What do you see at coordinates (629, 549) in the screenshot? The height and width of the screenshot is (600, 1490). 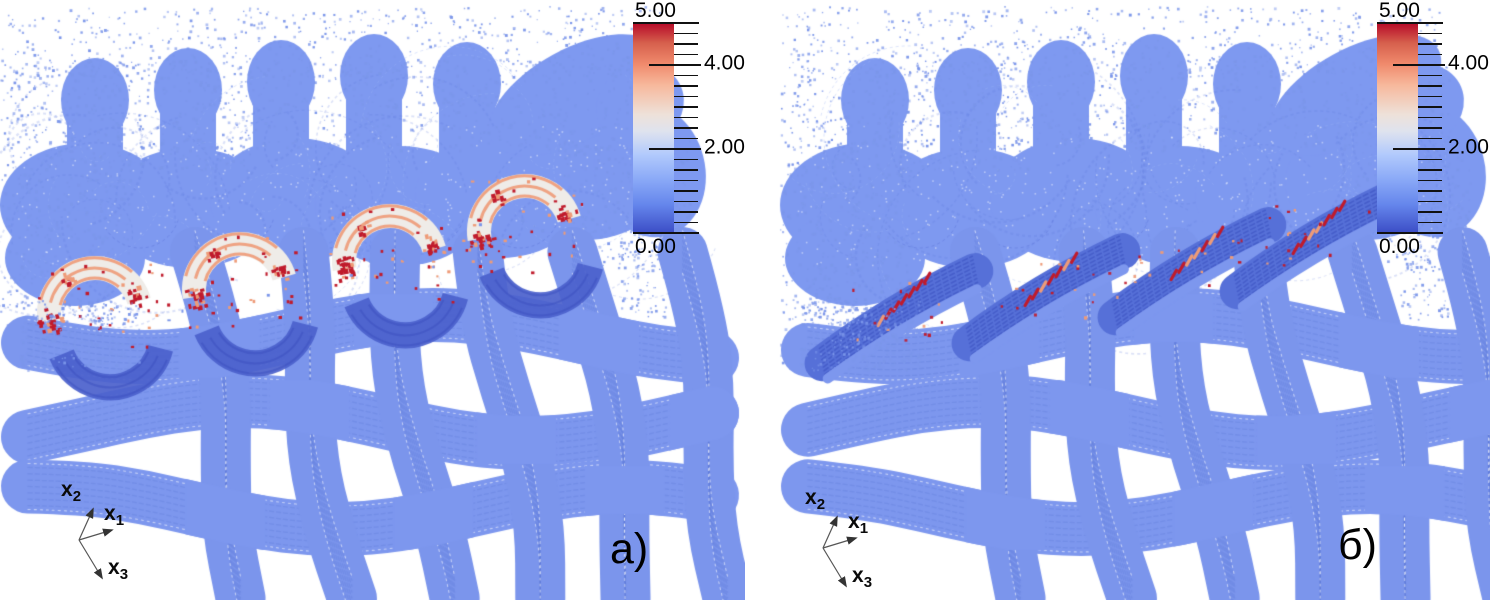 I see `panel-label-a: а)` at bounding box center [629, 549].